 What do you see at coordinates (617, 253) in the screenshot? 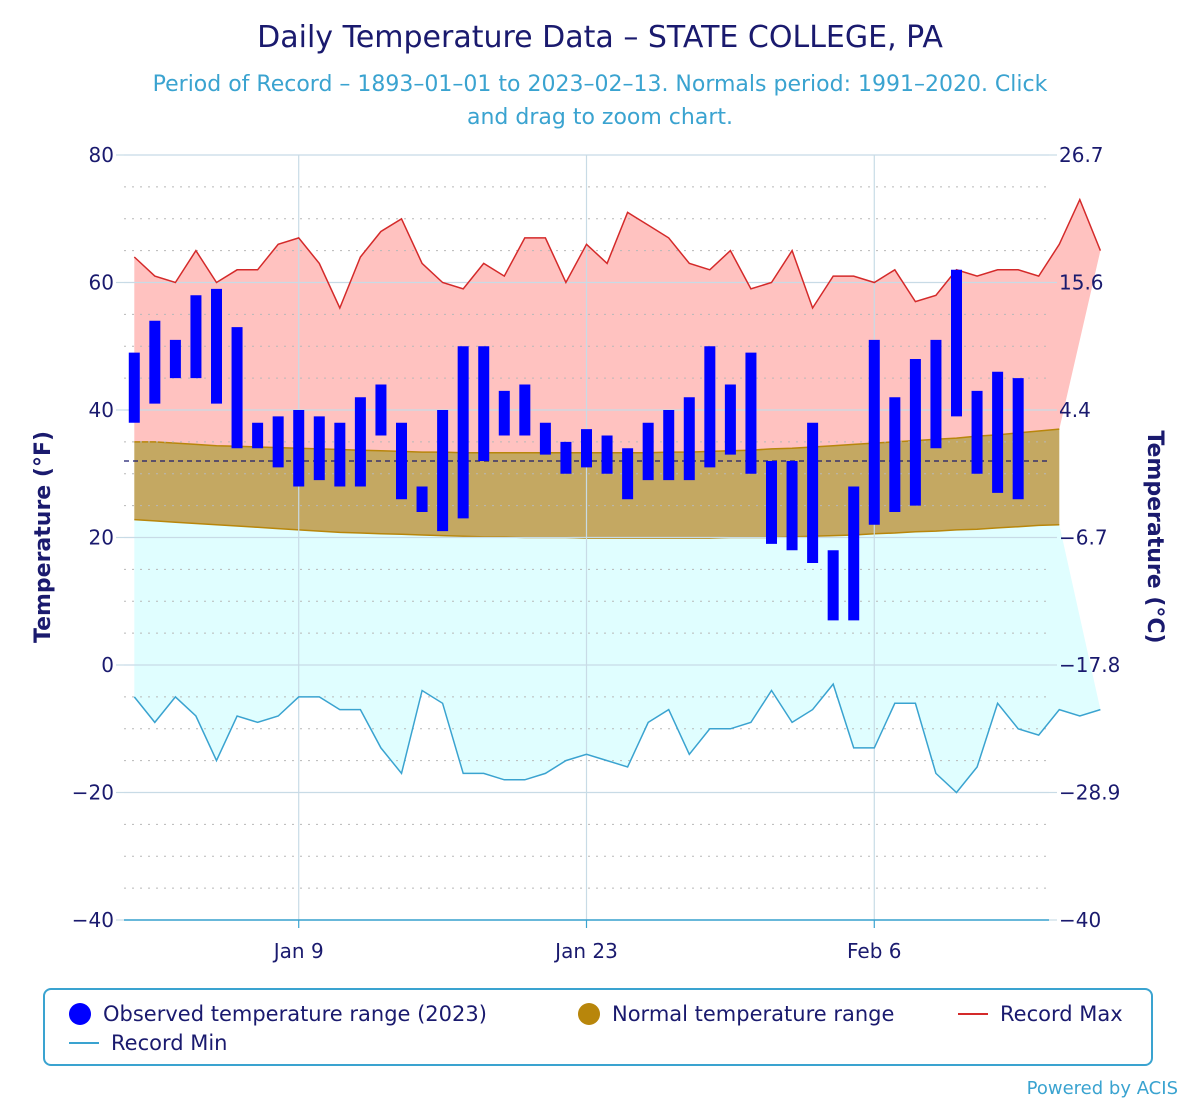
I see `record-max-line` at bounding box center [617, 253].